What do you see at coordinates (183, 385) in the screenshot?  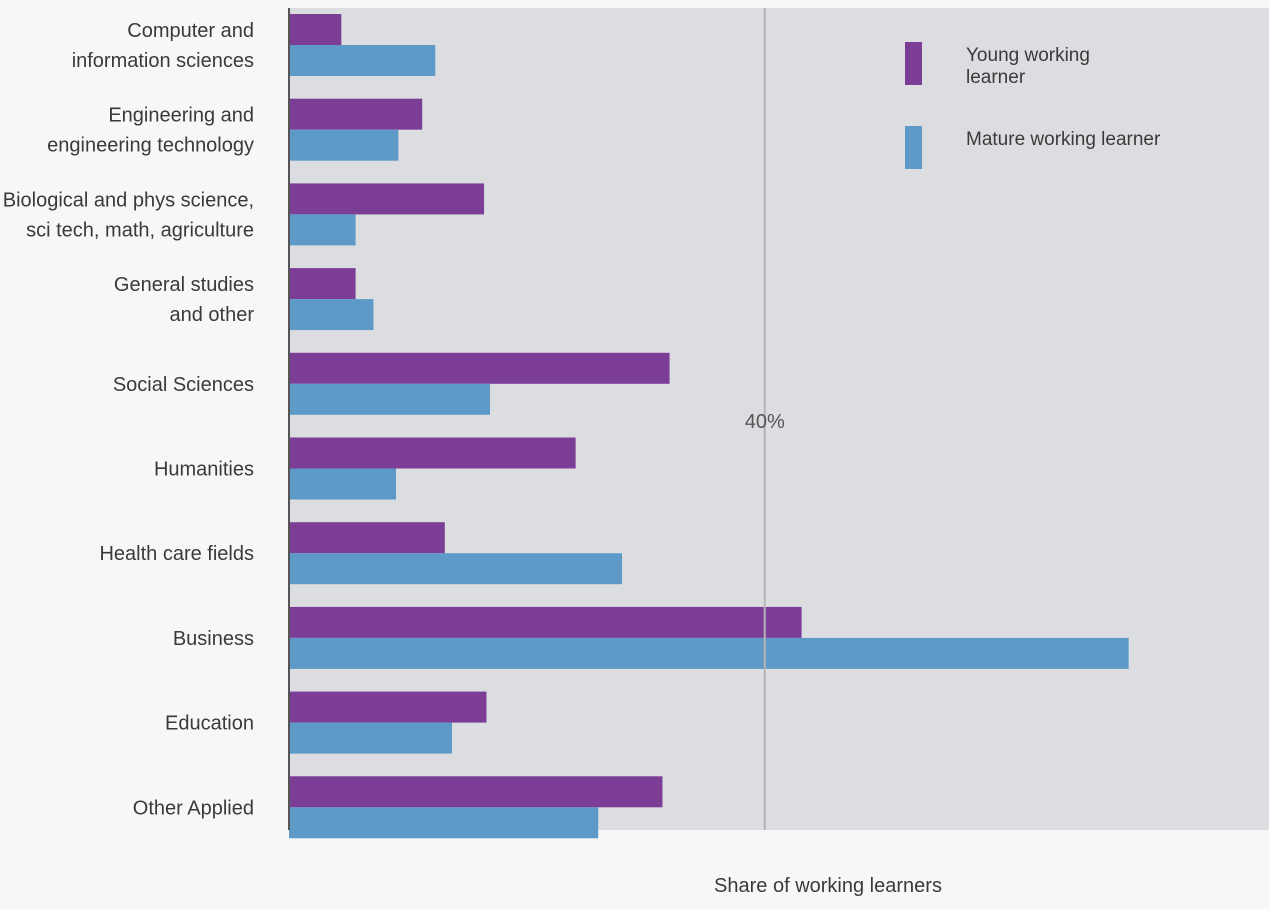 I see `category-label-4: Social Sciences` at bounding box center [183, 385].